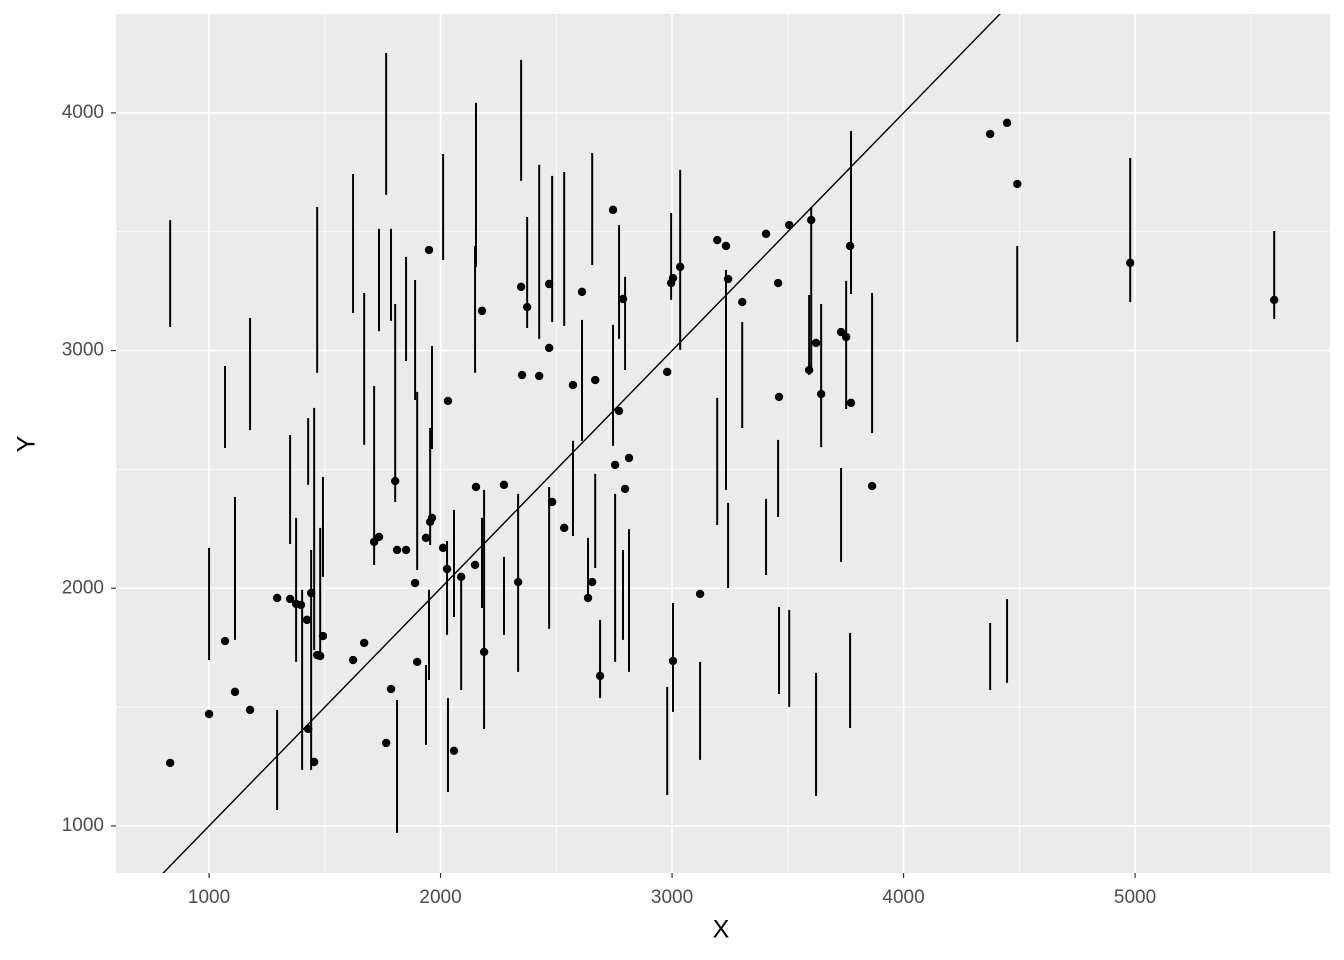 This screenshot has height=960, width=1344. I want to click on y-tick-label: 1000, so click(83, 825).